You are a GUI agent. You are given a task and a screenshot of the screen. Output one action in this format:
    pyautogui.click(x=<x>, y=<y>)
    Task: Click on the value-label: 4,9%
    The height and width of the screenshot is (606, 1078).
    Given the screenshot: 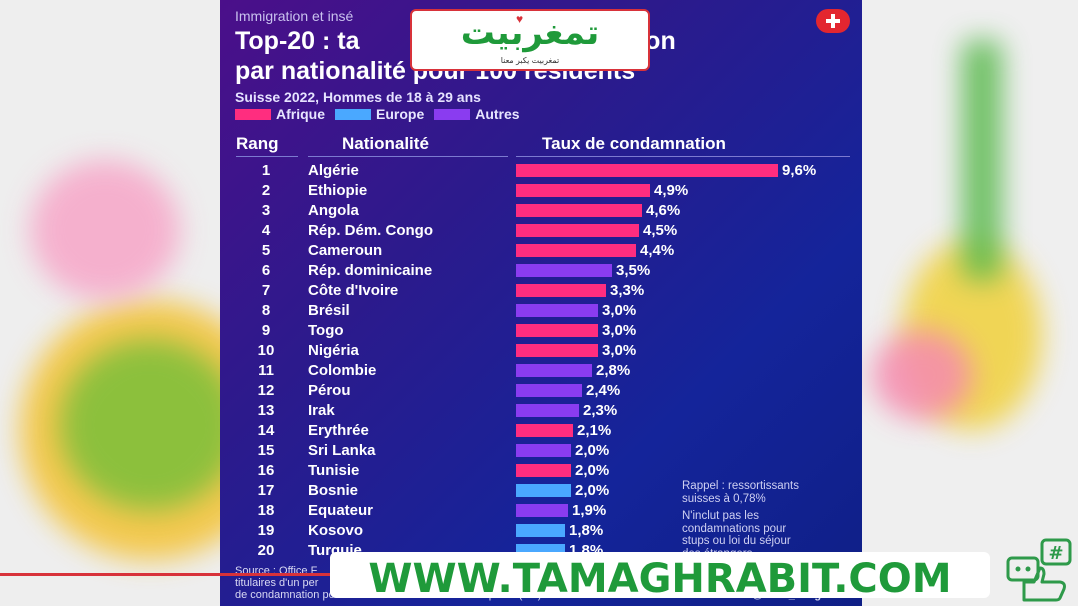 What is the action you would take?
    pyautogui.click(x=671, y=190)
    